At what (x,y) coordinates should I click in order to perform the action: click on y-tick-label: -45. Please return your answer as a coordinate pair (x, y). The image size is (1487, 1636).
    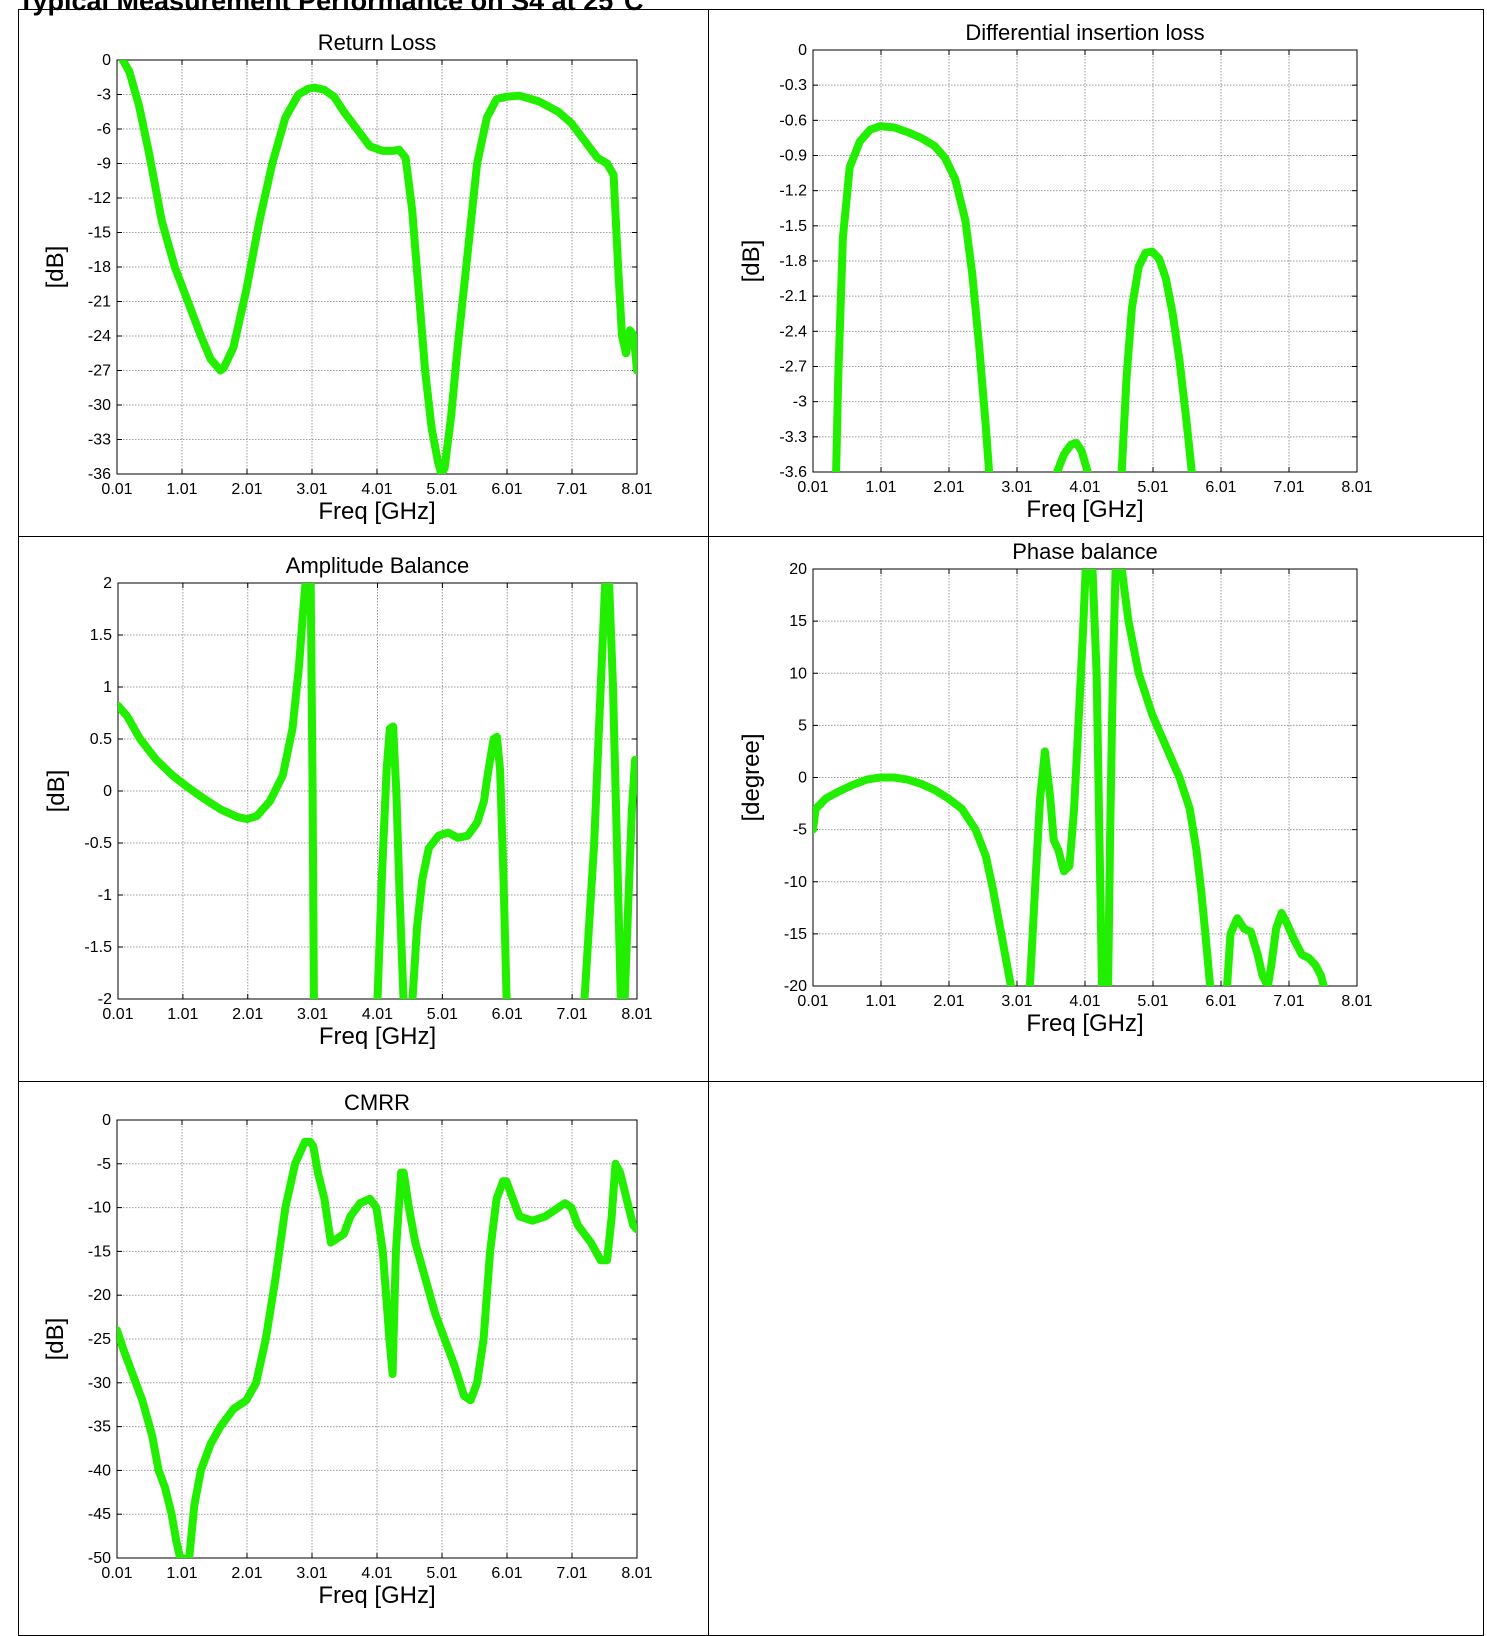
    Looking at the image, I should click on (99, 1514).